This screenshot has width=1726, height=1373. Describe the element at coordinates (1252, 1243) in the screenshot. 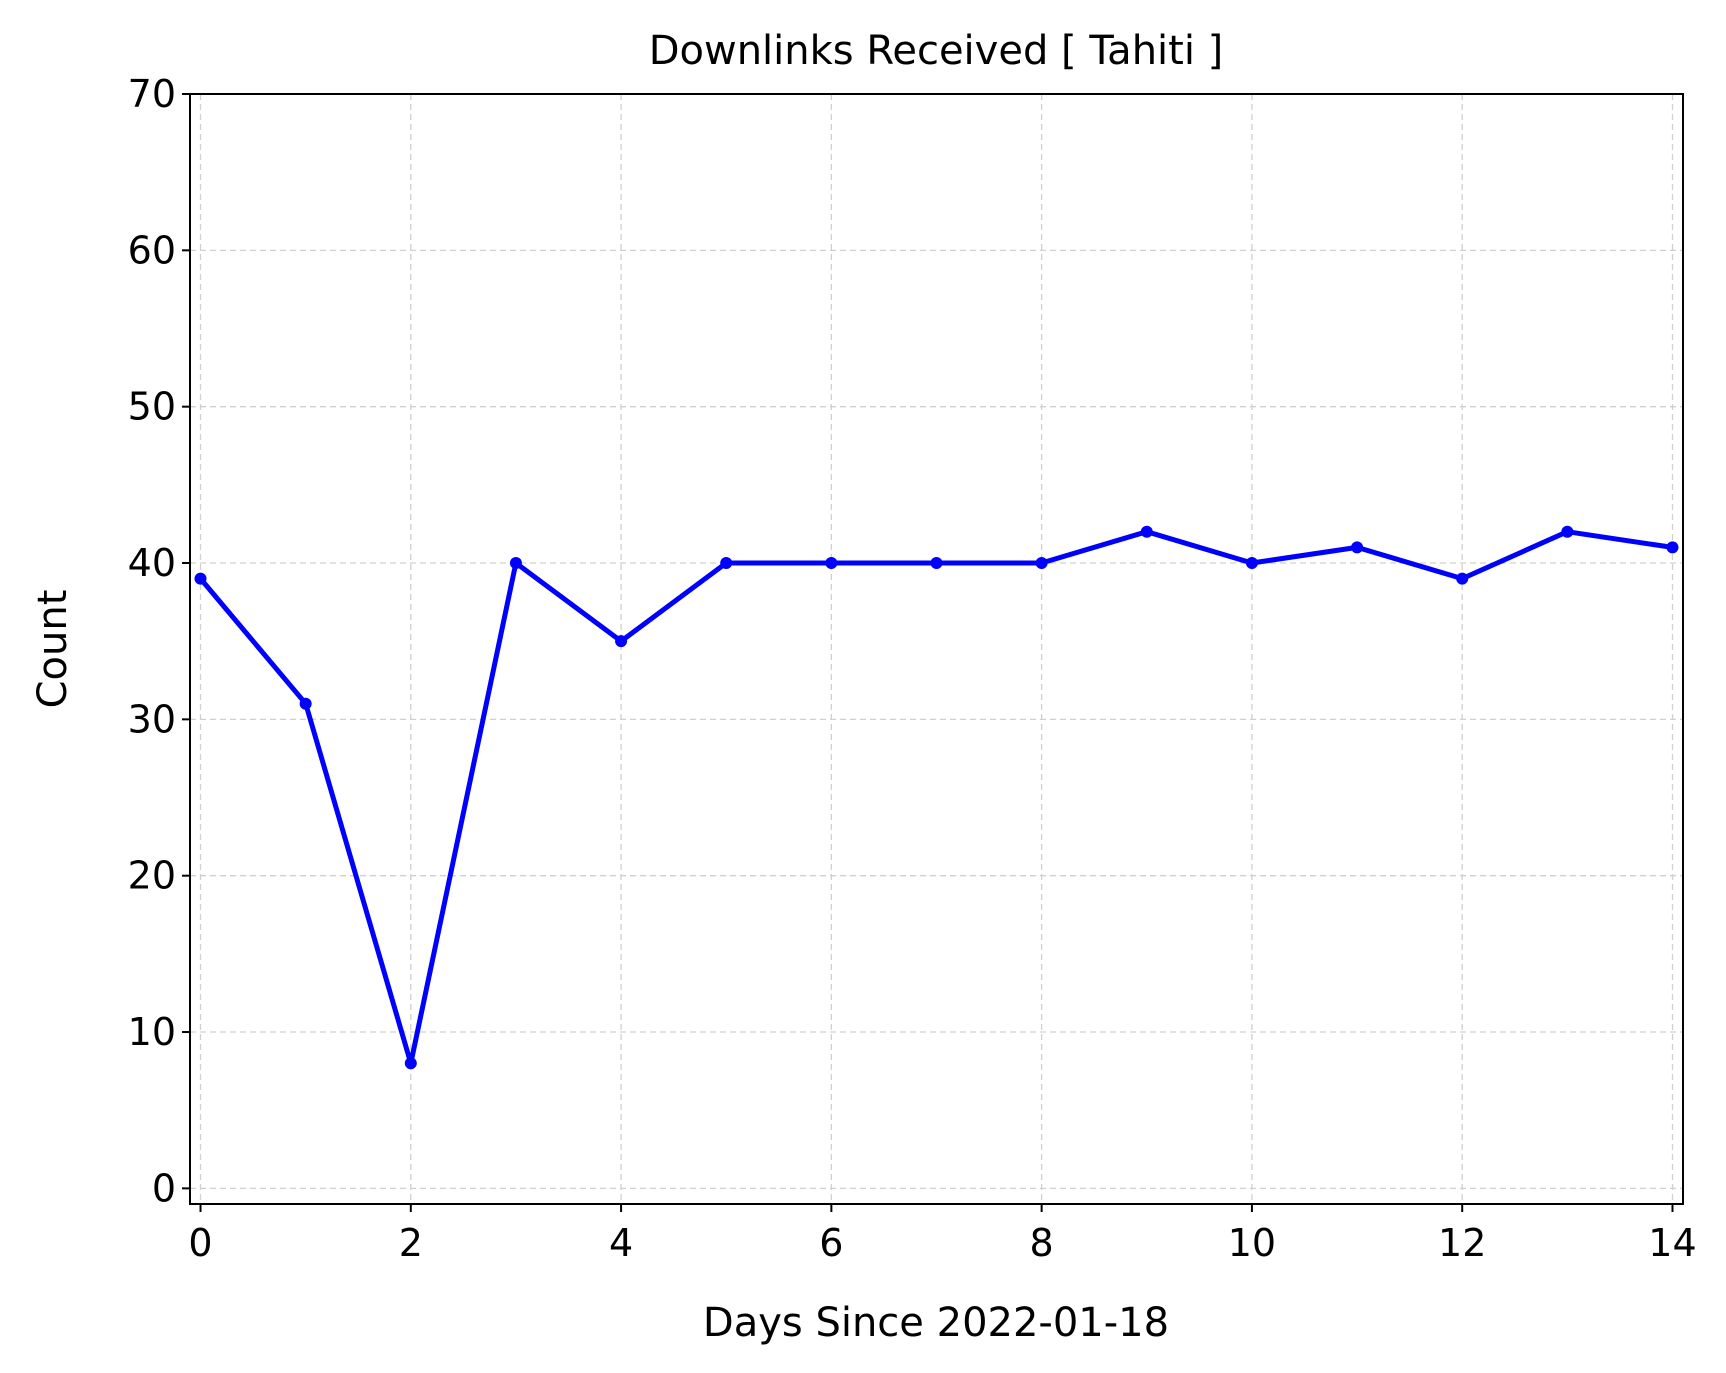

I see `x-tick-label: 10` at that location.